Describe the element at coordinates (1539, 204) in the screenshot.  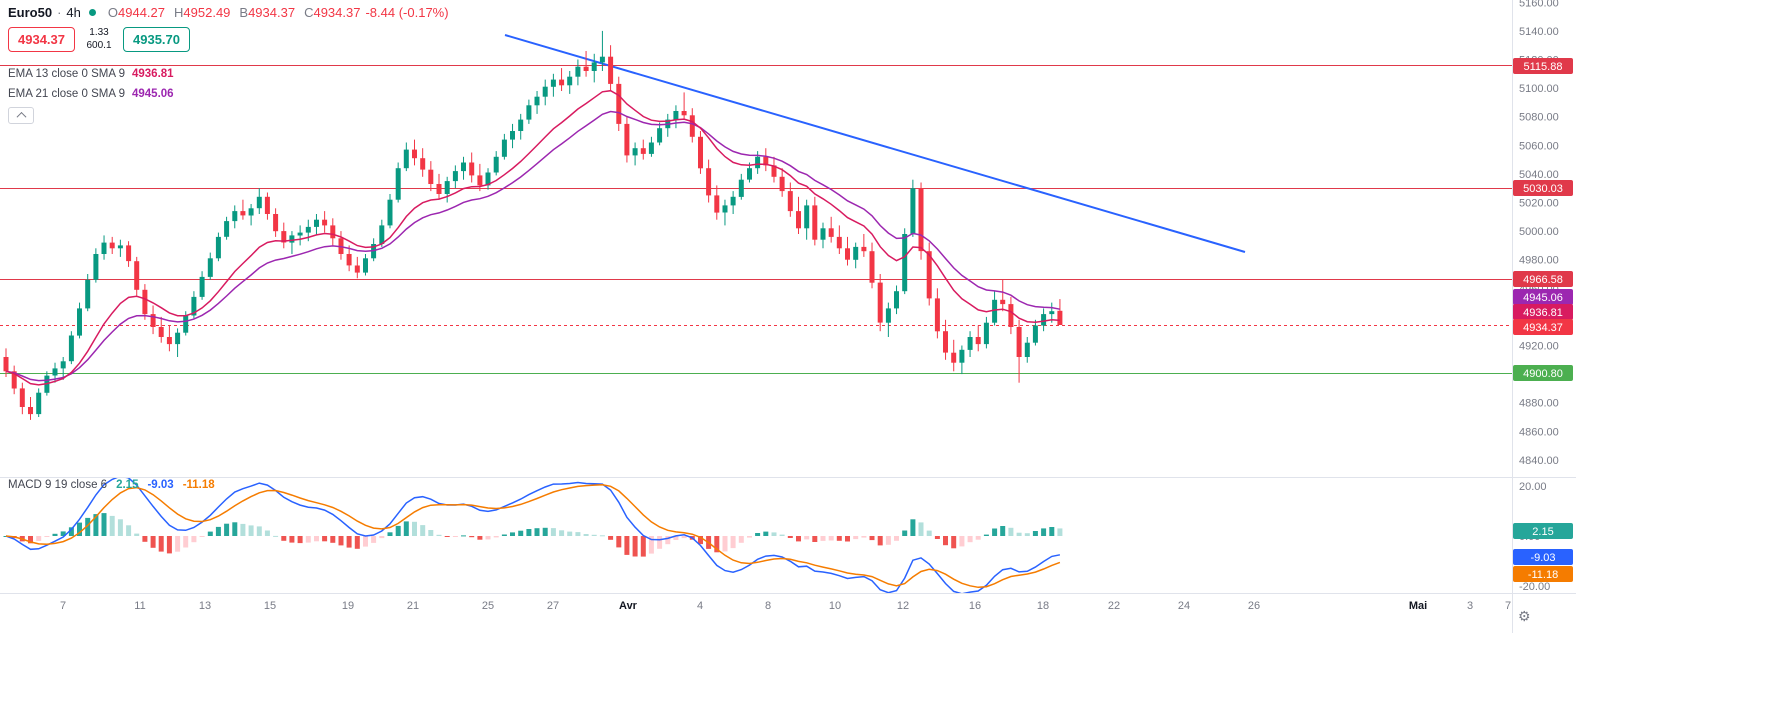
I see `svg-text: 5020.00` at that location.